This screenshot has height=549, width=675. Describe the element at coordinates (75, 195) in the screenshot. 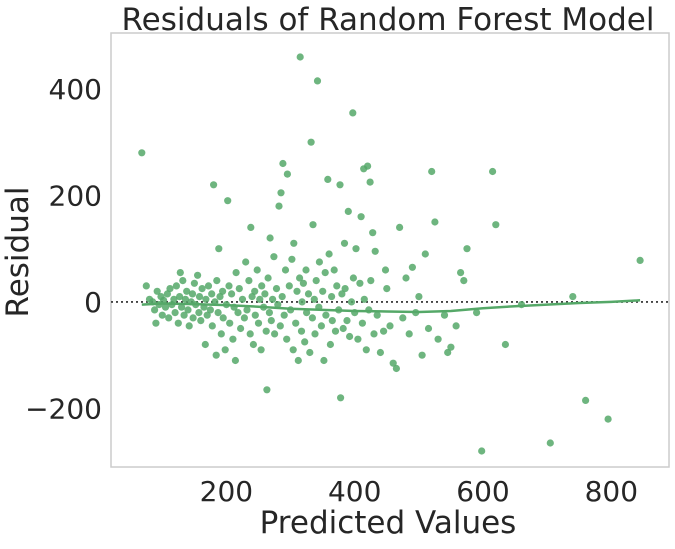

I see `y-tick-label: 200` at that location.